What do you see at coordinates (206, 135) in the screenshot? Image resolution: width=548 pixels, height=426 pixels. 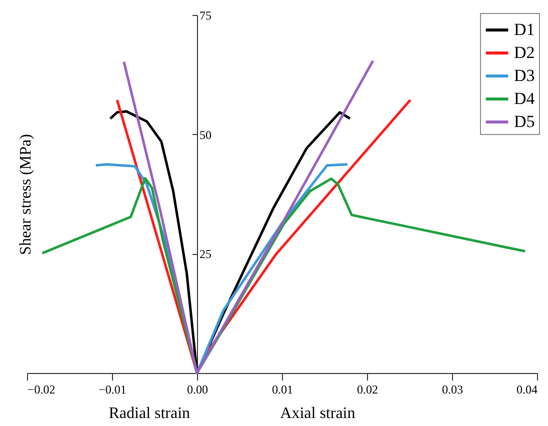 I see `y-tick-label: 50` at bounding box center [206, 135].